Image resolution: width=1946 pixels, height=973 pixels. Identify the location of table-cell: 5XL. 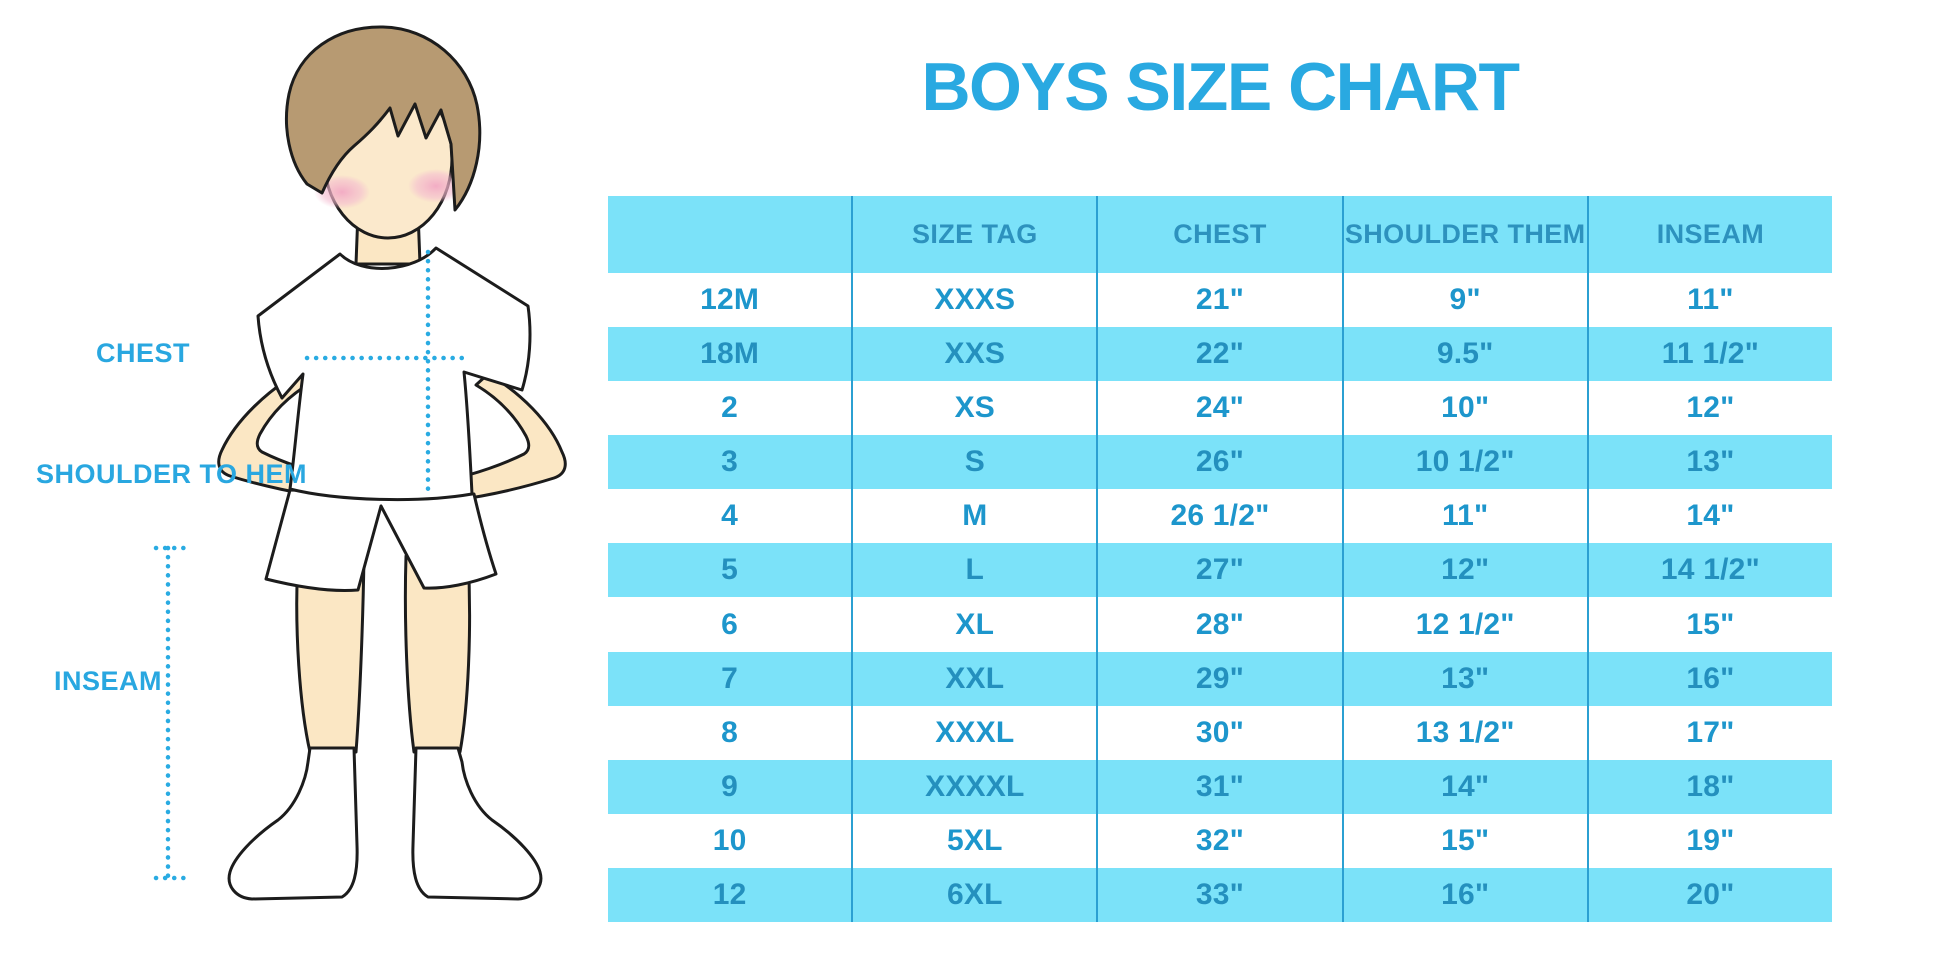
(973, 840).